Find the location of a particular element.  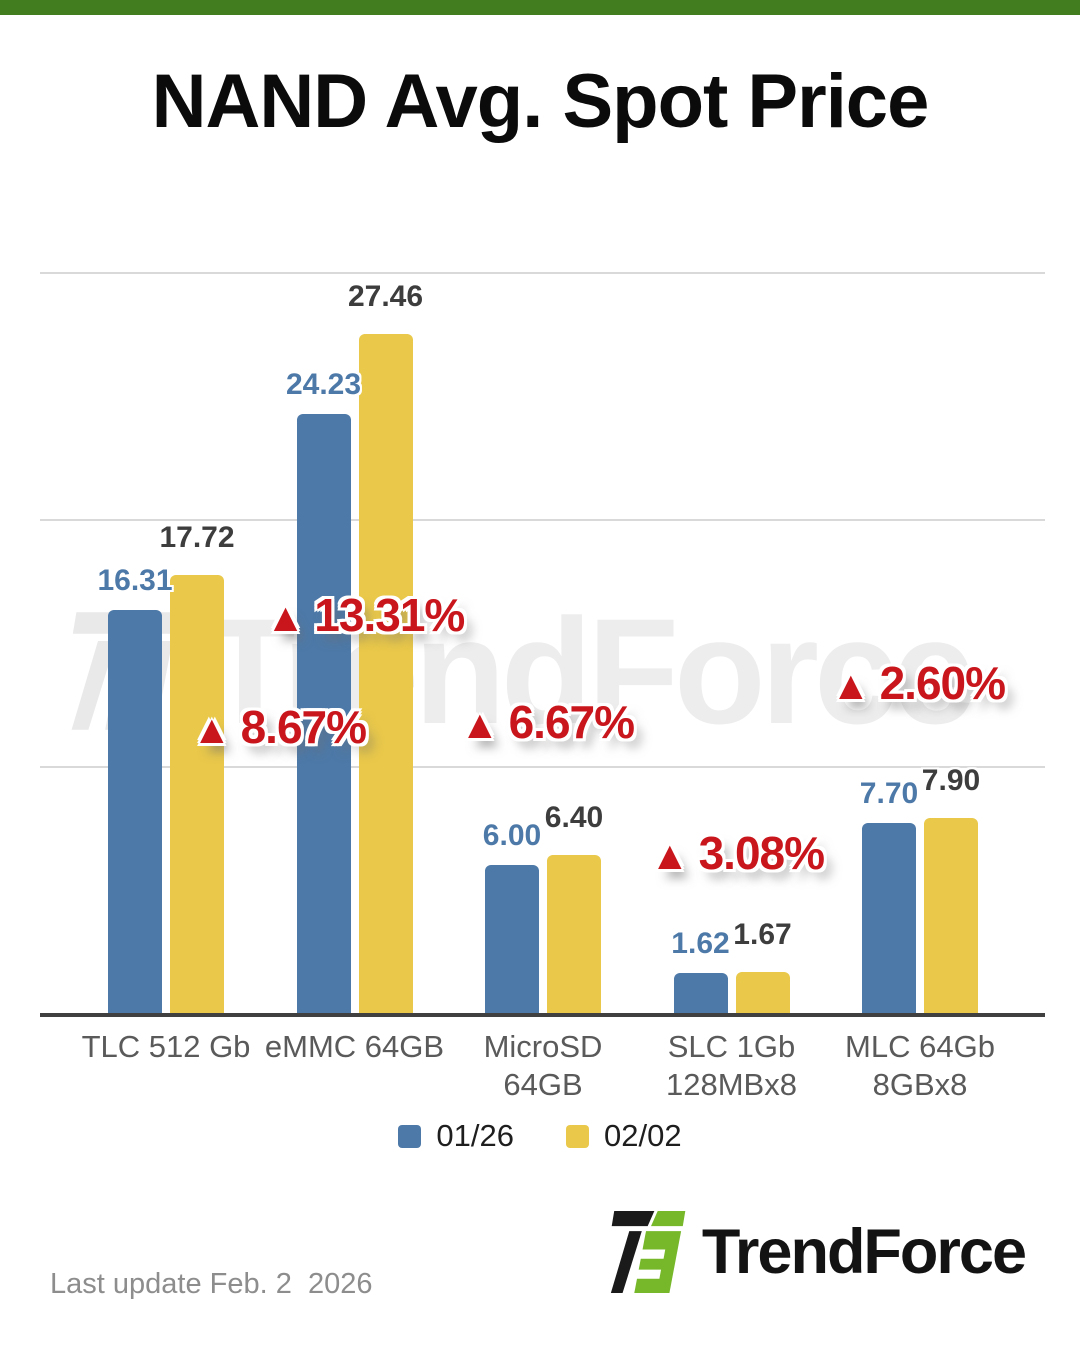

x-axis-label-3: MicroSD 64GB is located at coordinates (543, 1065).